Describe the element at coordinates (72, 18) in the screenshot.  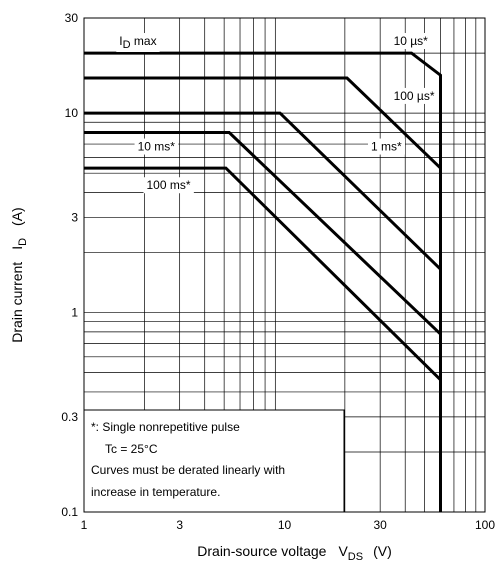
I see `y-tick-label: 30` at that location.